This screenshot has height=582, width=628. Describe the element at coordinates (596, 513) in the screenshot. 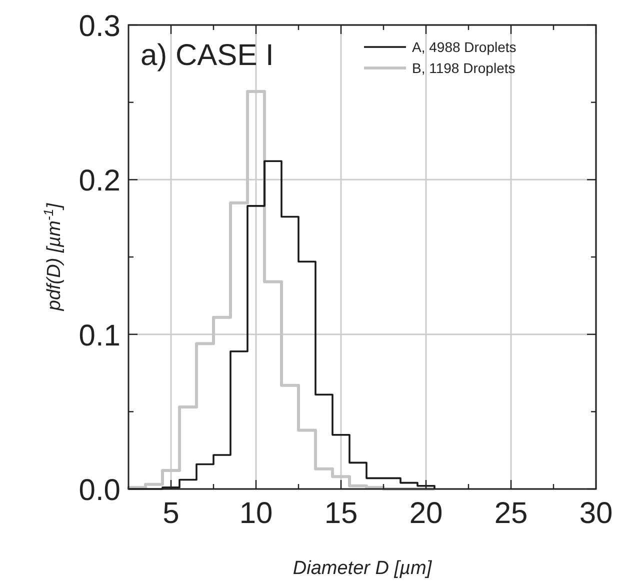

I see `x-tick-label: 30` at that location.